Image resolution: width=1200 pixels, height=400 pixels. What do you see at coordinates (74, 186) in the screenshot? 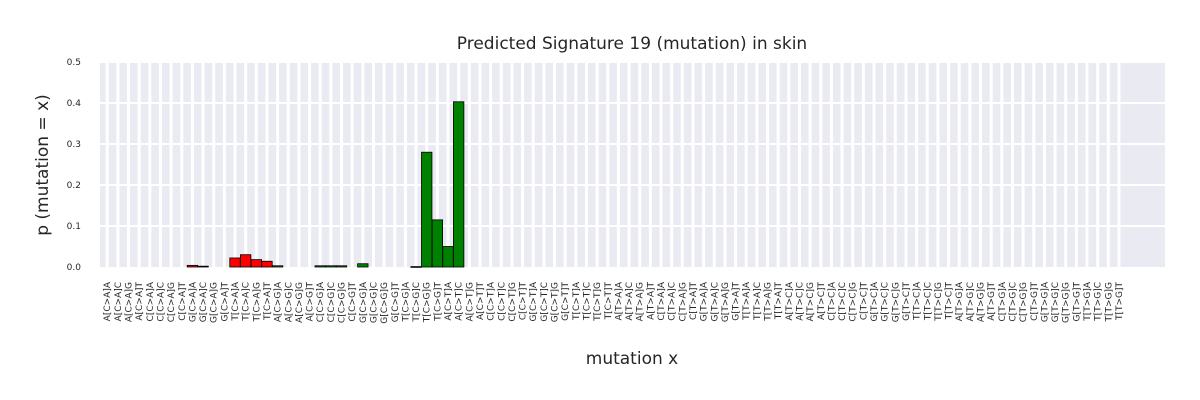
I see `y-tick-label: 0.2` at bounding box center [74, 186].